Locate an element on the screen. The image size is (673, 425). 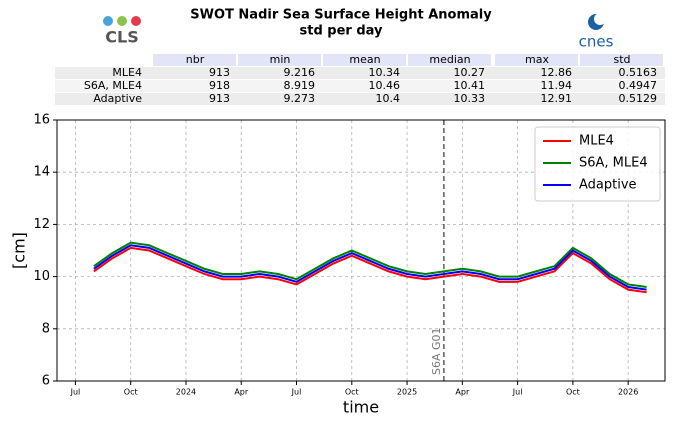
row-label: Adaptive is located at coordinates (117, 98).